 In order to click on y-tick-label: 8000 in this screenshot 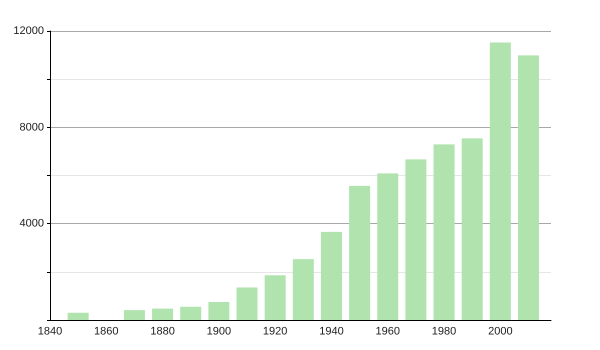, I will do `click(32, 127)`.